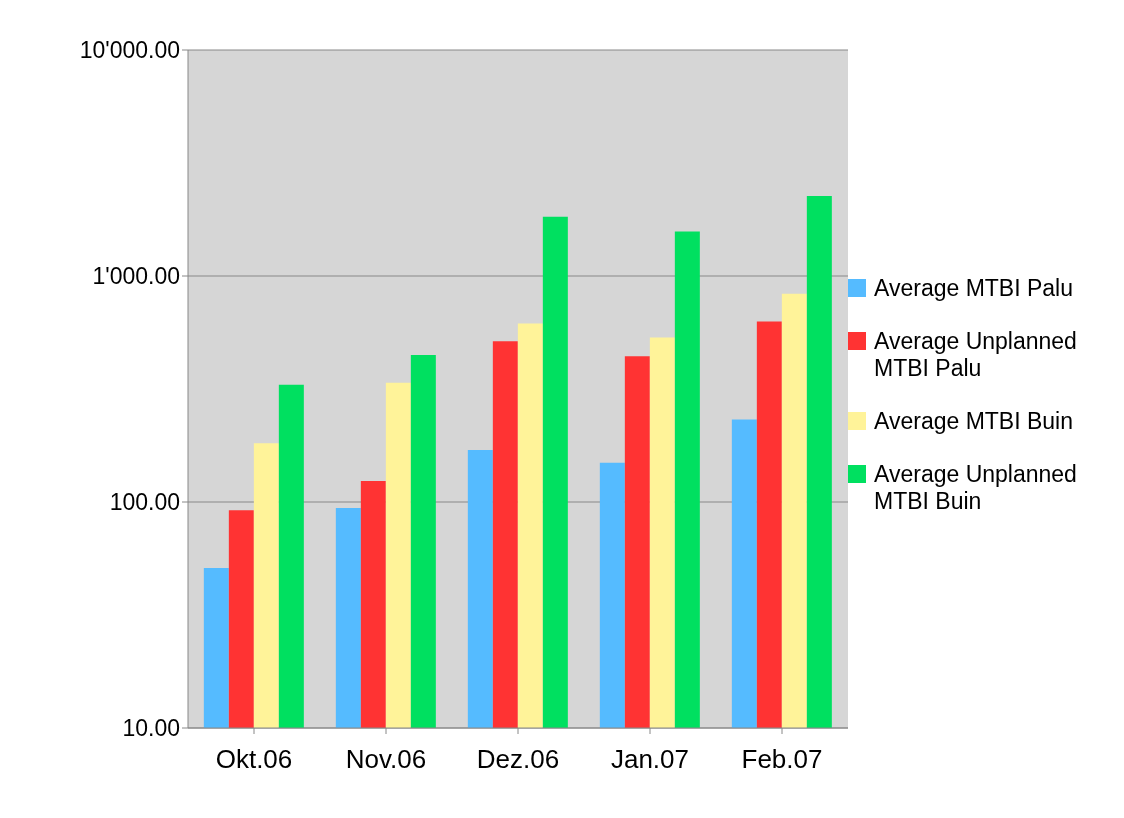 Image resolution: width=1124 pixels, height=818 pixels. What do you see at coordinates (650, 759) in the screenshot?
I see `x-tick-label: Jan.07` at bounding box center [650, 759].